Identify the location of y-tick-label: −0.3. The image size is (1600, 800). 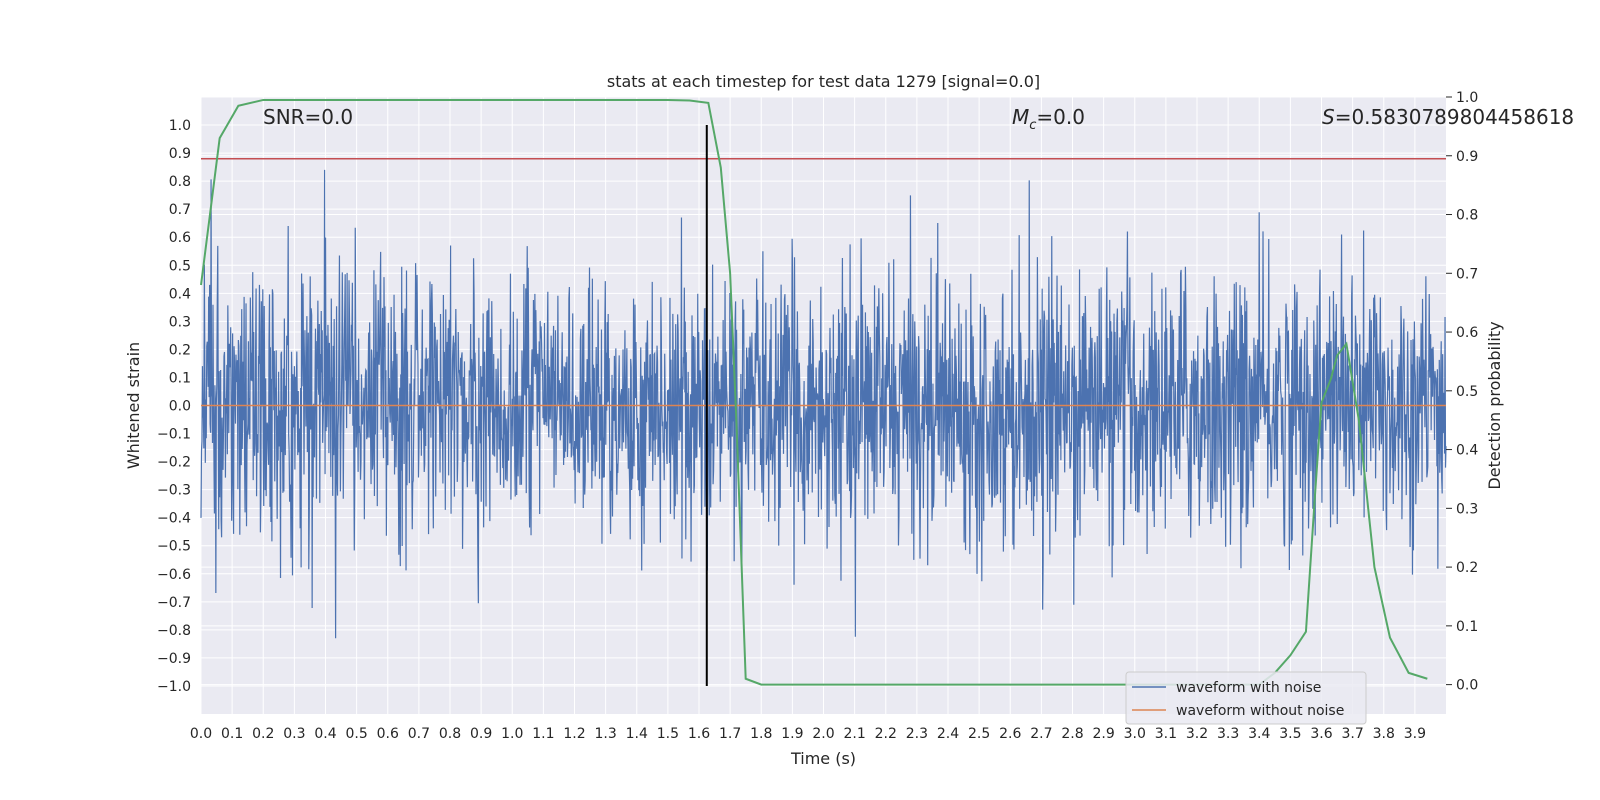
(174, 491).